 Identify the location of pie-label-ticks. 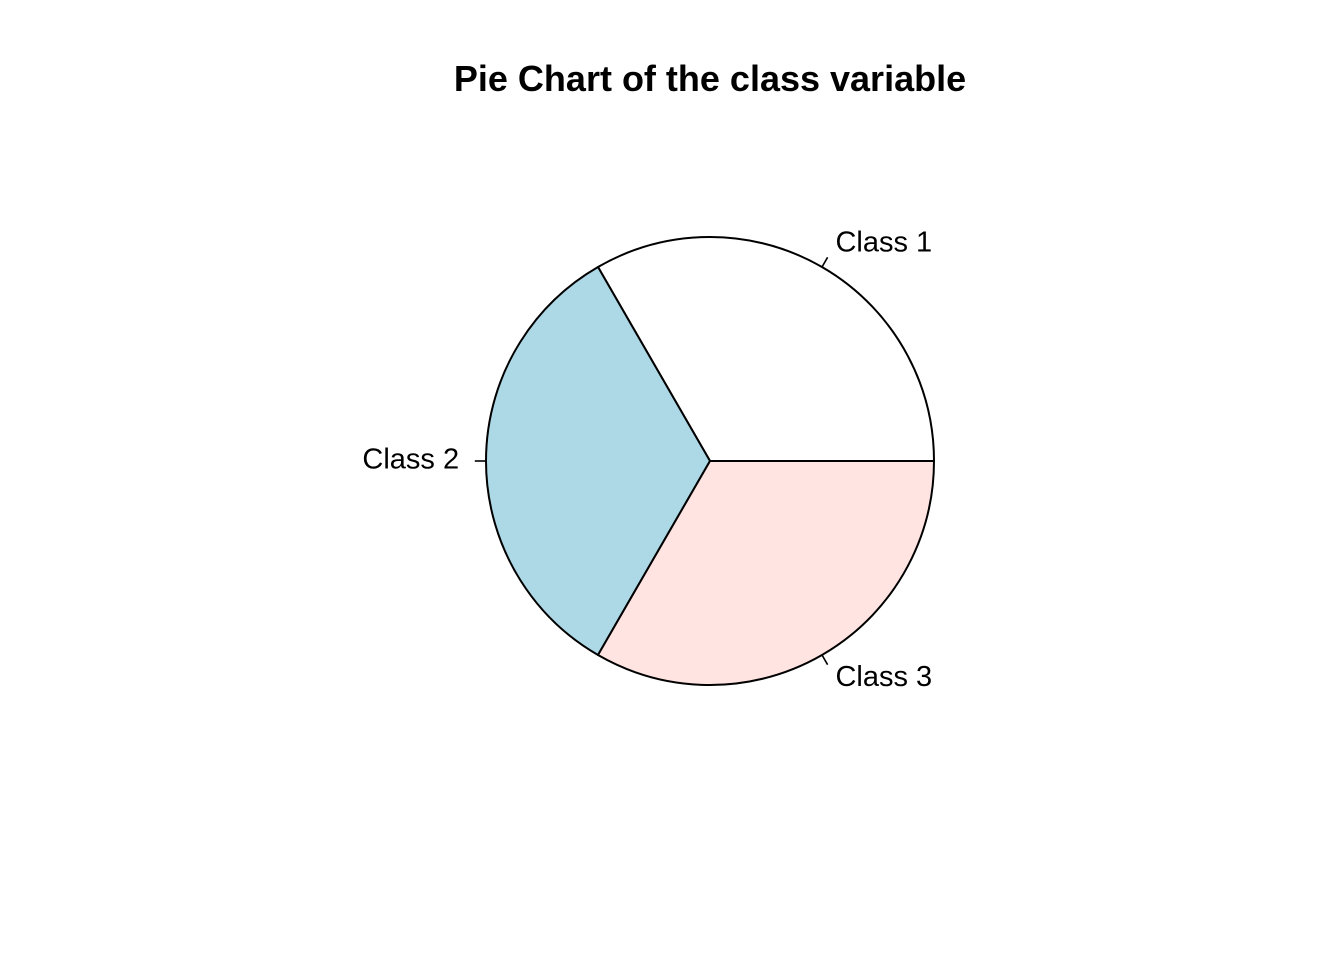
(651, 461).